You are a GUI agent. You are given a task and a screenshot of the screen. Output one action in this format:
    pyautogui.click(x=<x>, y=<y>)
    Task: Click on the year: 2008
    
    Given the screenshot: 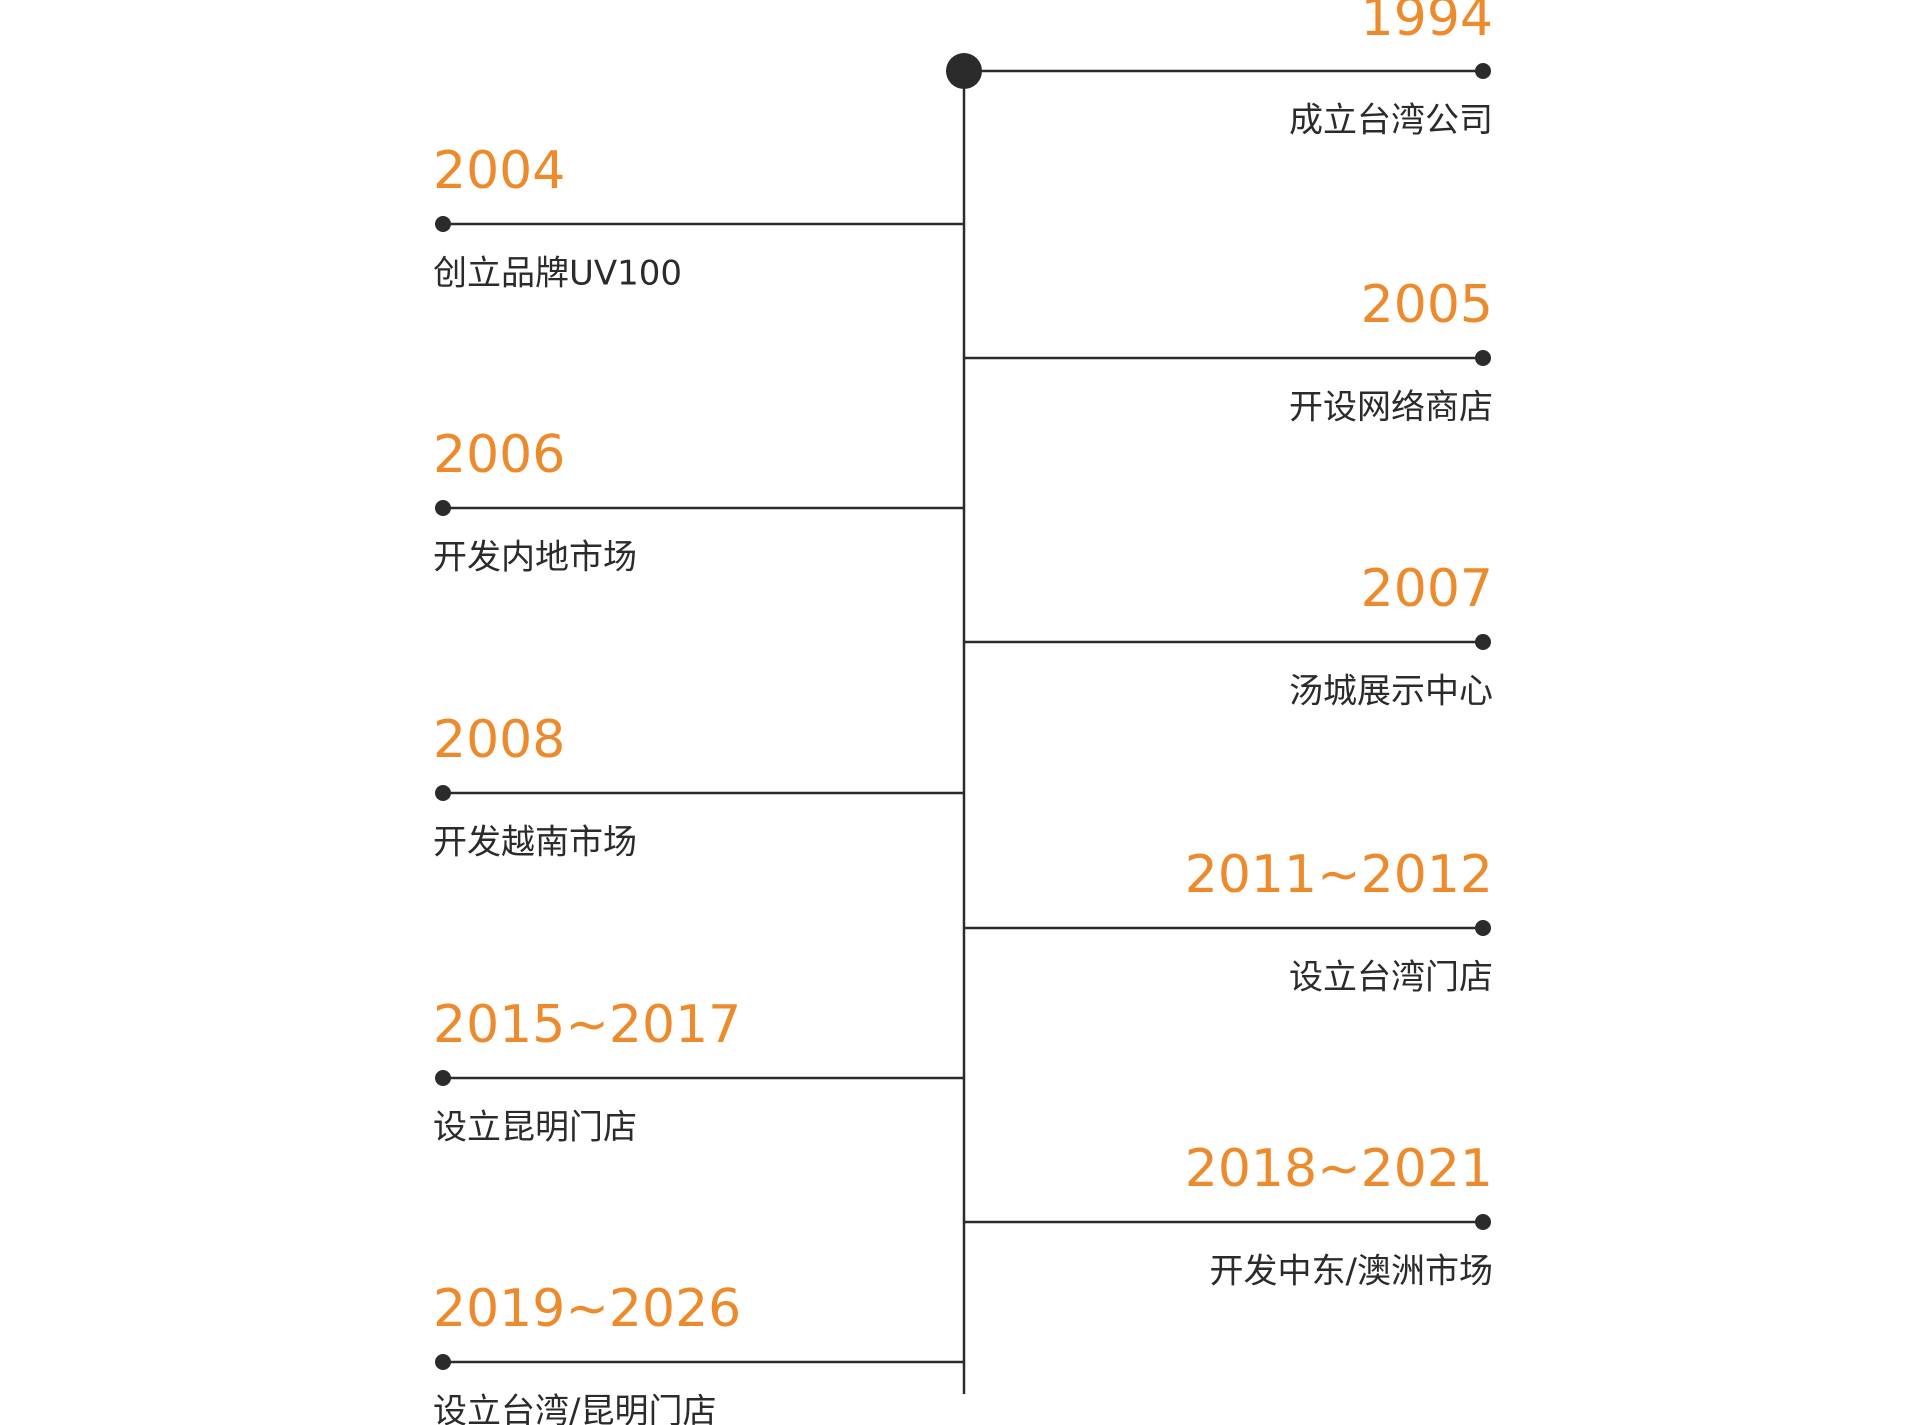 What is the action you would take?
    pyautogui.click(x=499, y=740)
    